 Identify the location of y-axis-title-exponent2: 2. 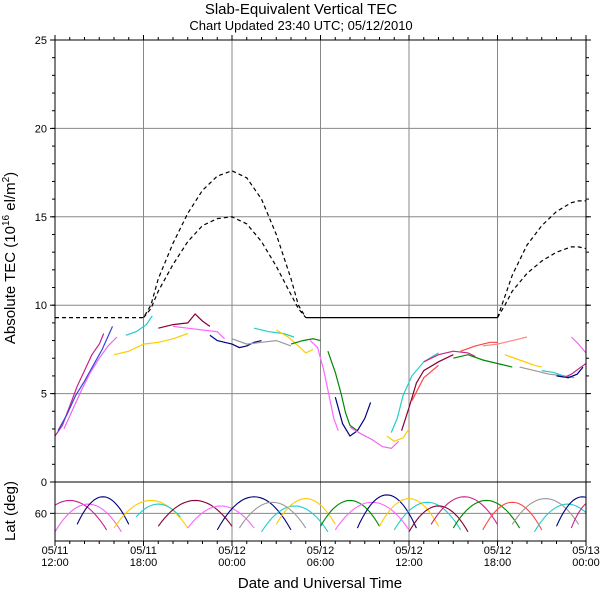
(6, 179).